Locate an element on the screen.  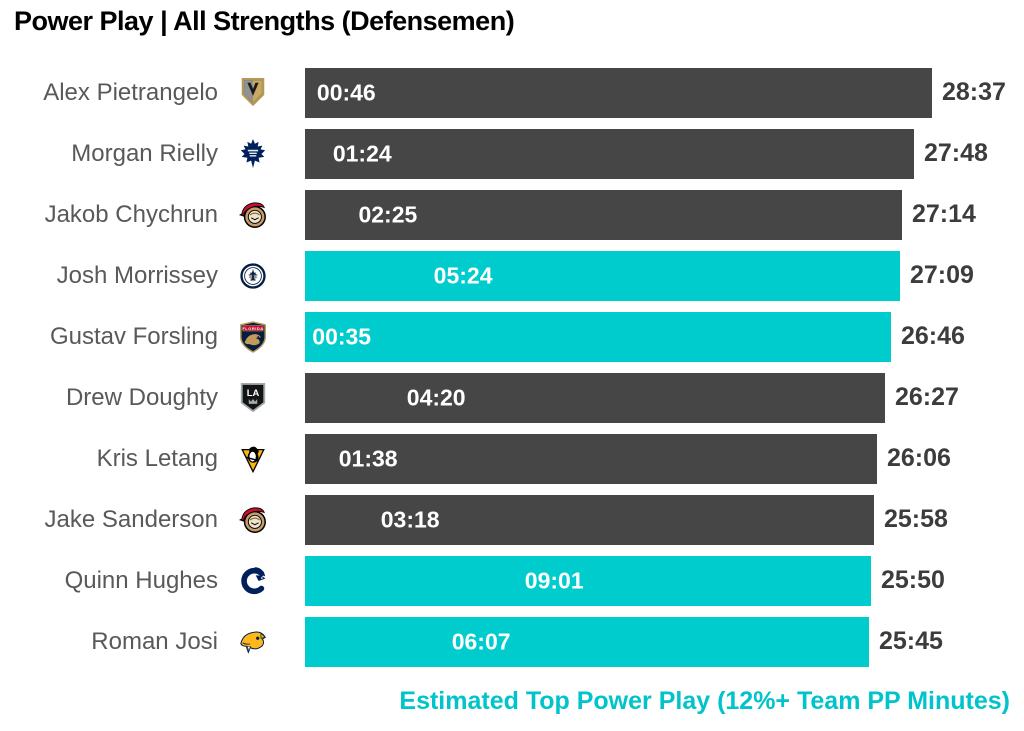
toi-value-label: 26:27 is located at coordinates (927, 397).